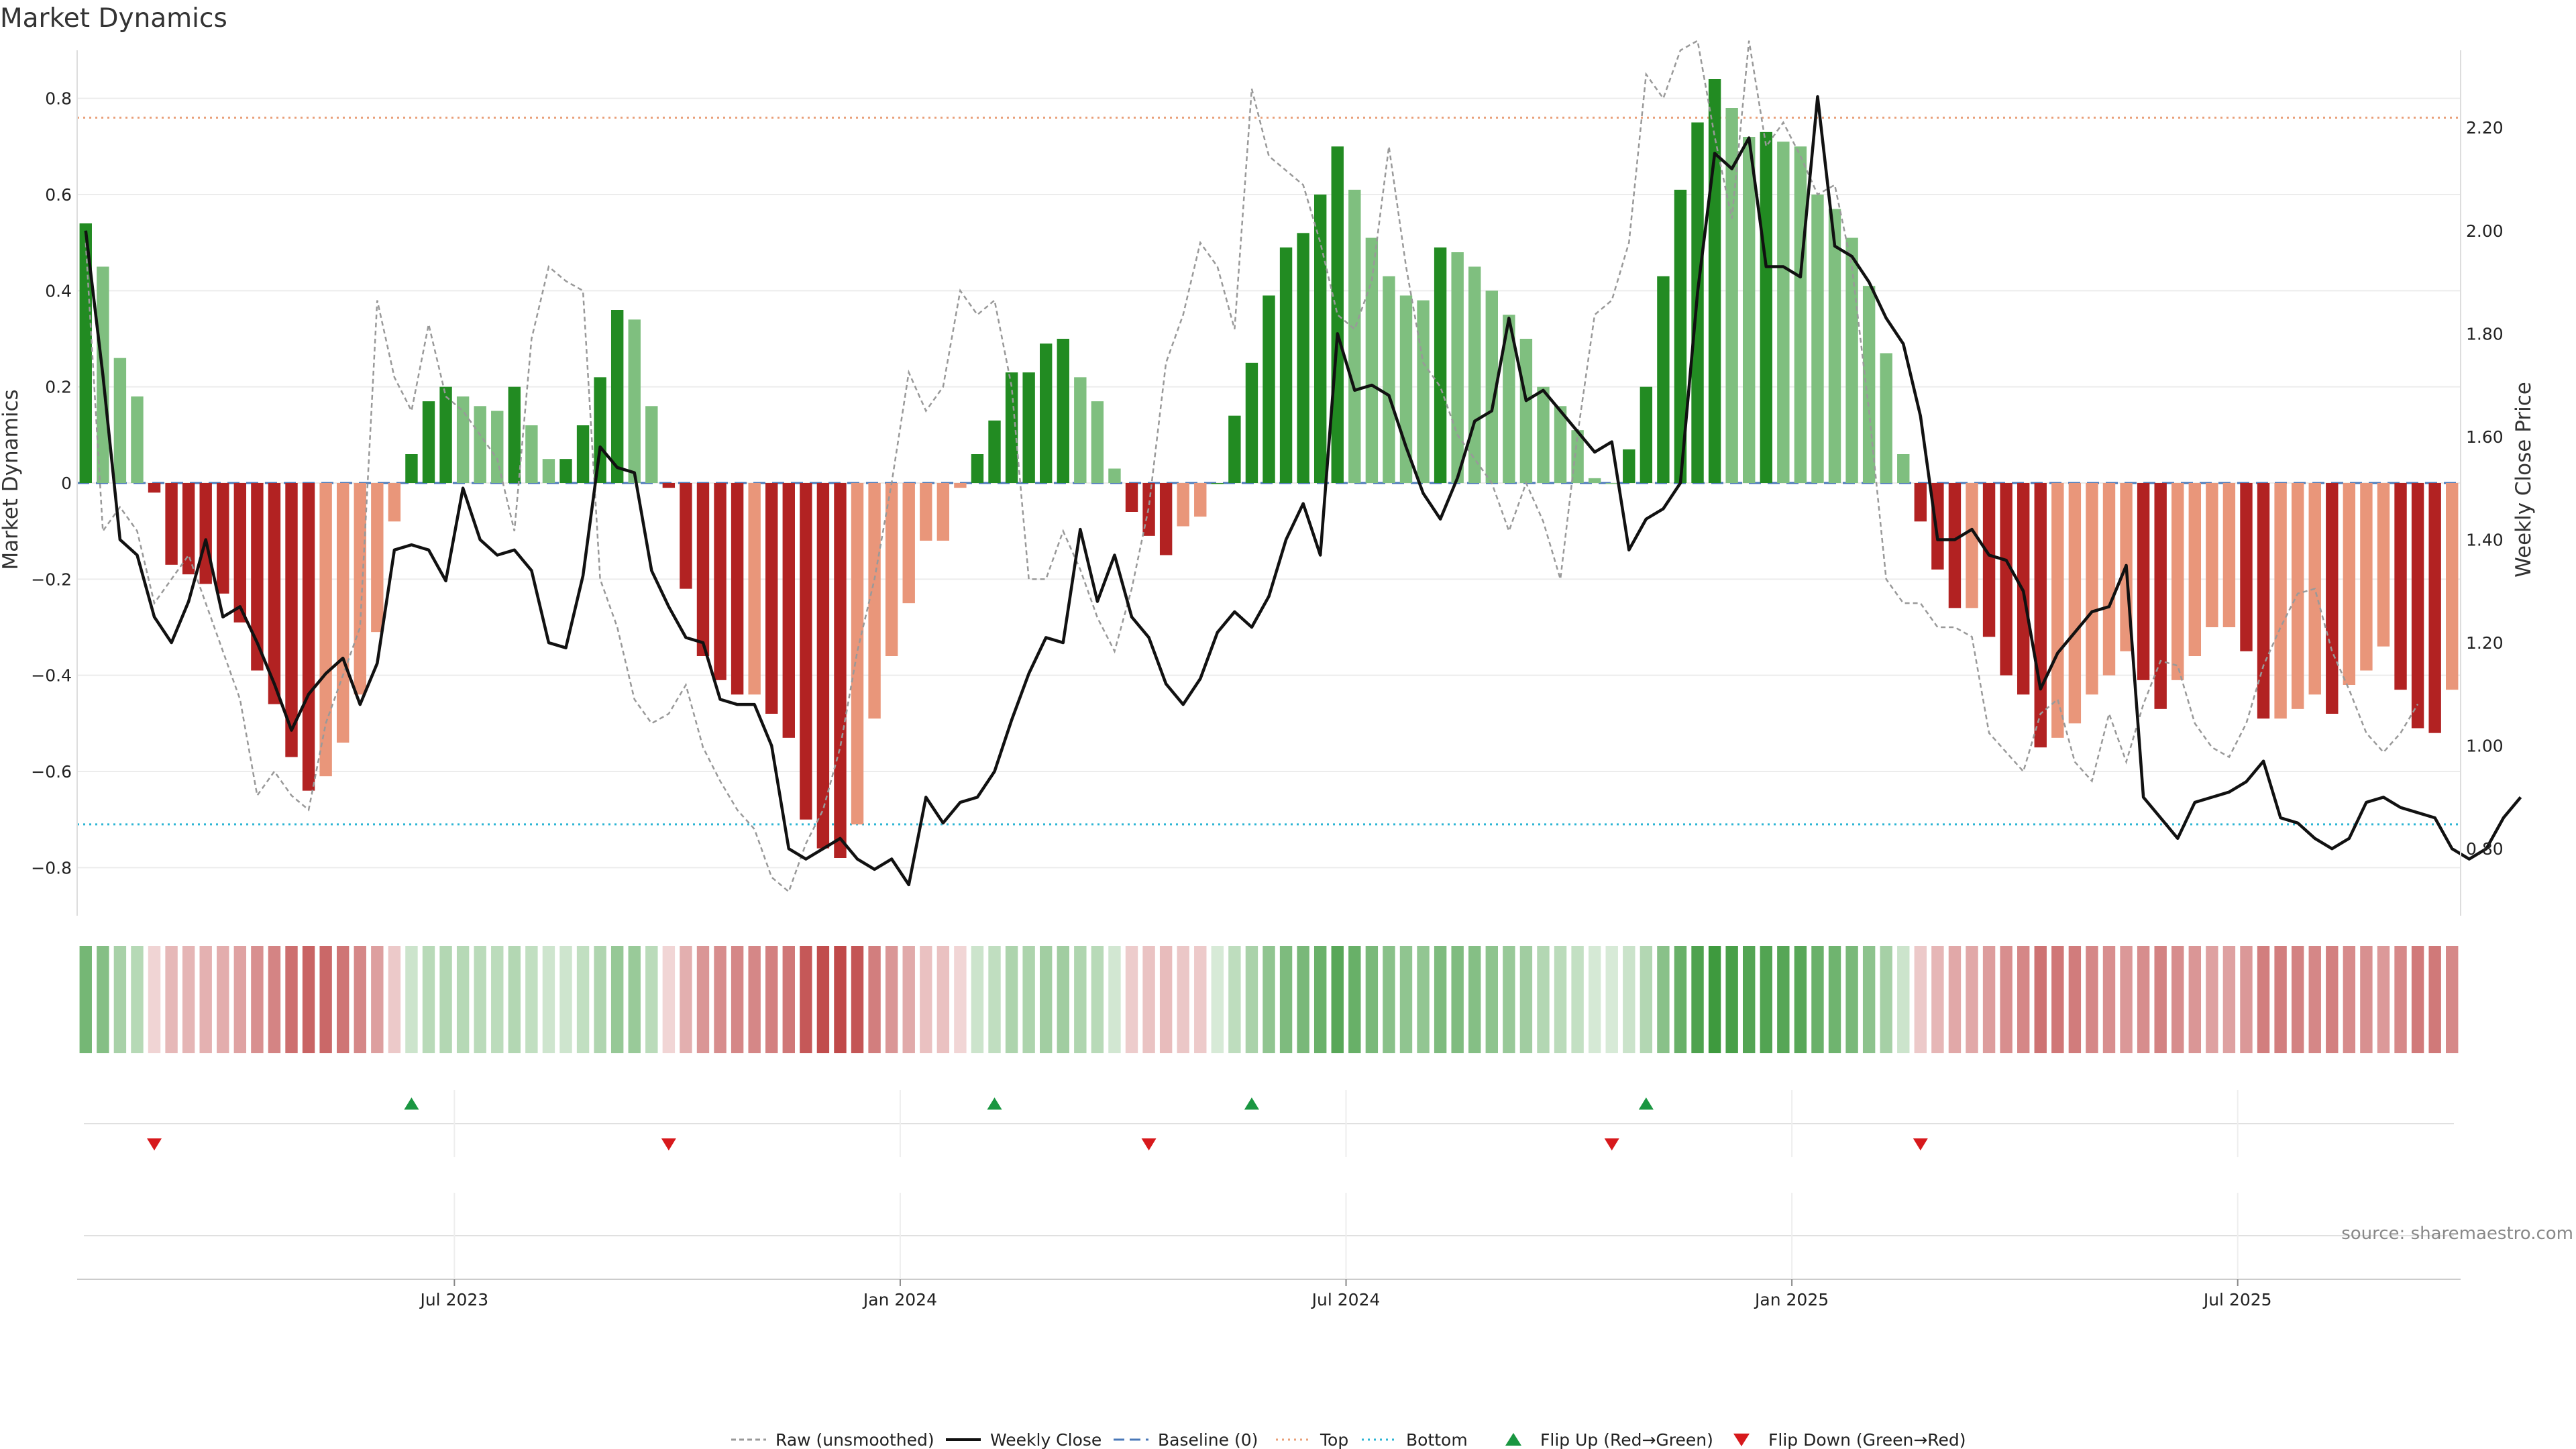 This screenshot has width=2576, height=1449. Describe the element at coordinates (2485, 231) in the screenshot. I see `y2-tick-label-1: 2.00` at that location.